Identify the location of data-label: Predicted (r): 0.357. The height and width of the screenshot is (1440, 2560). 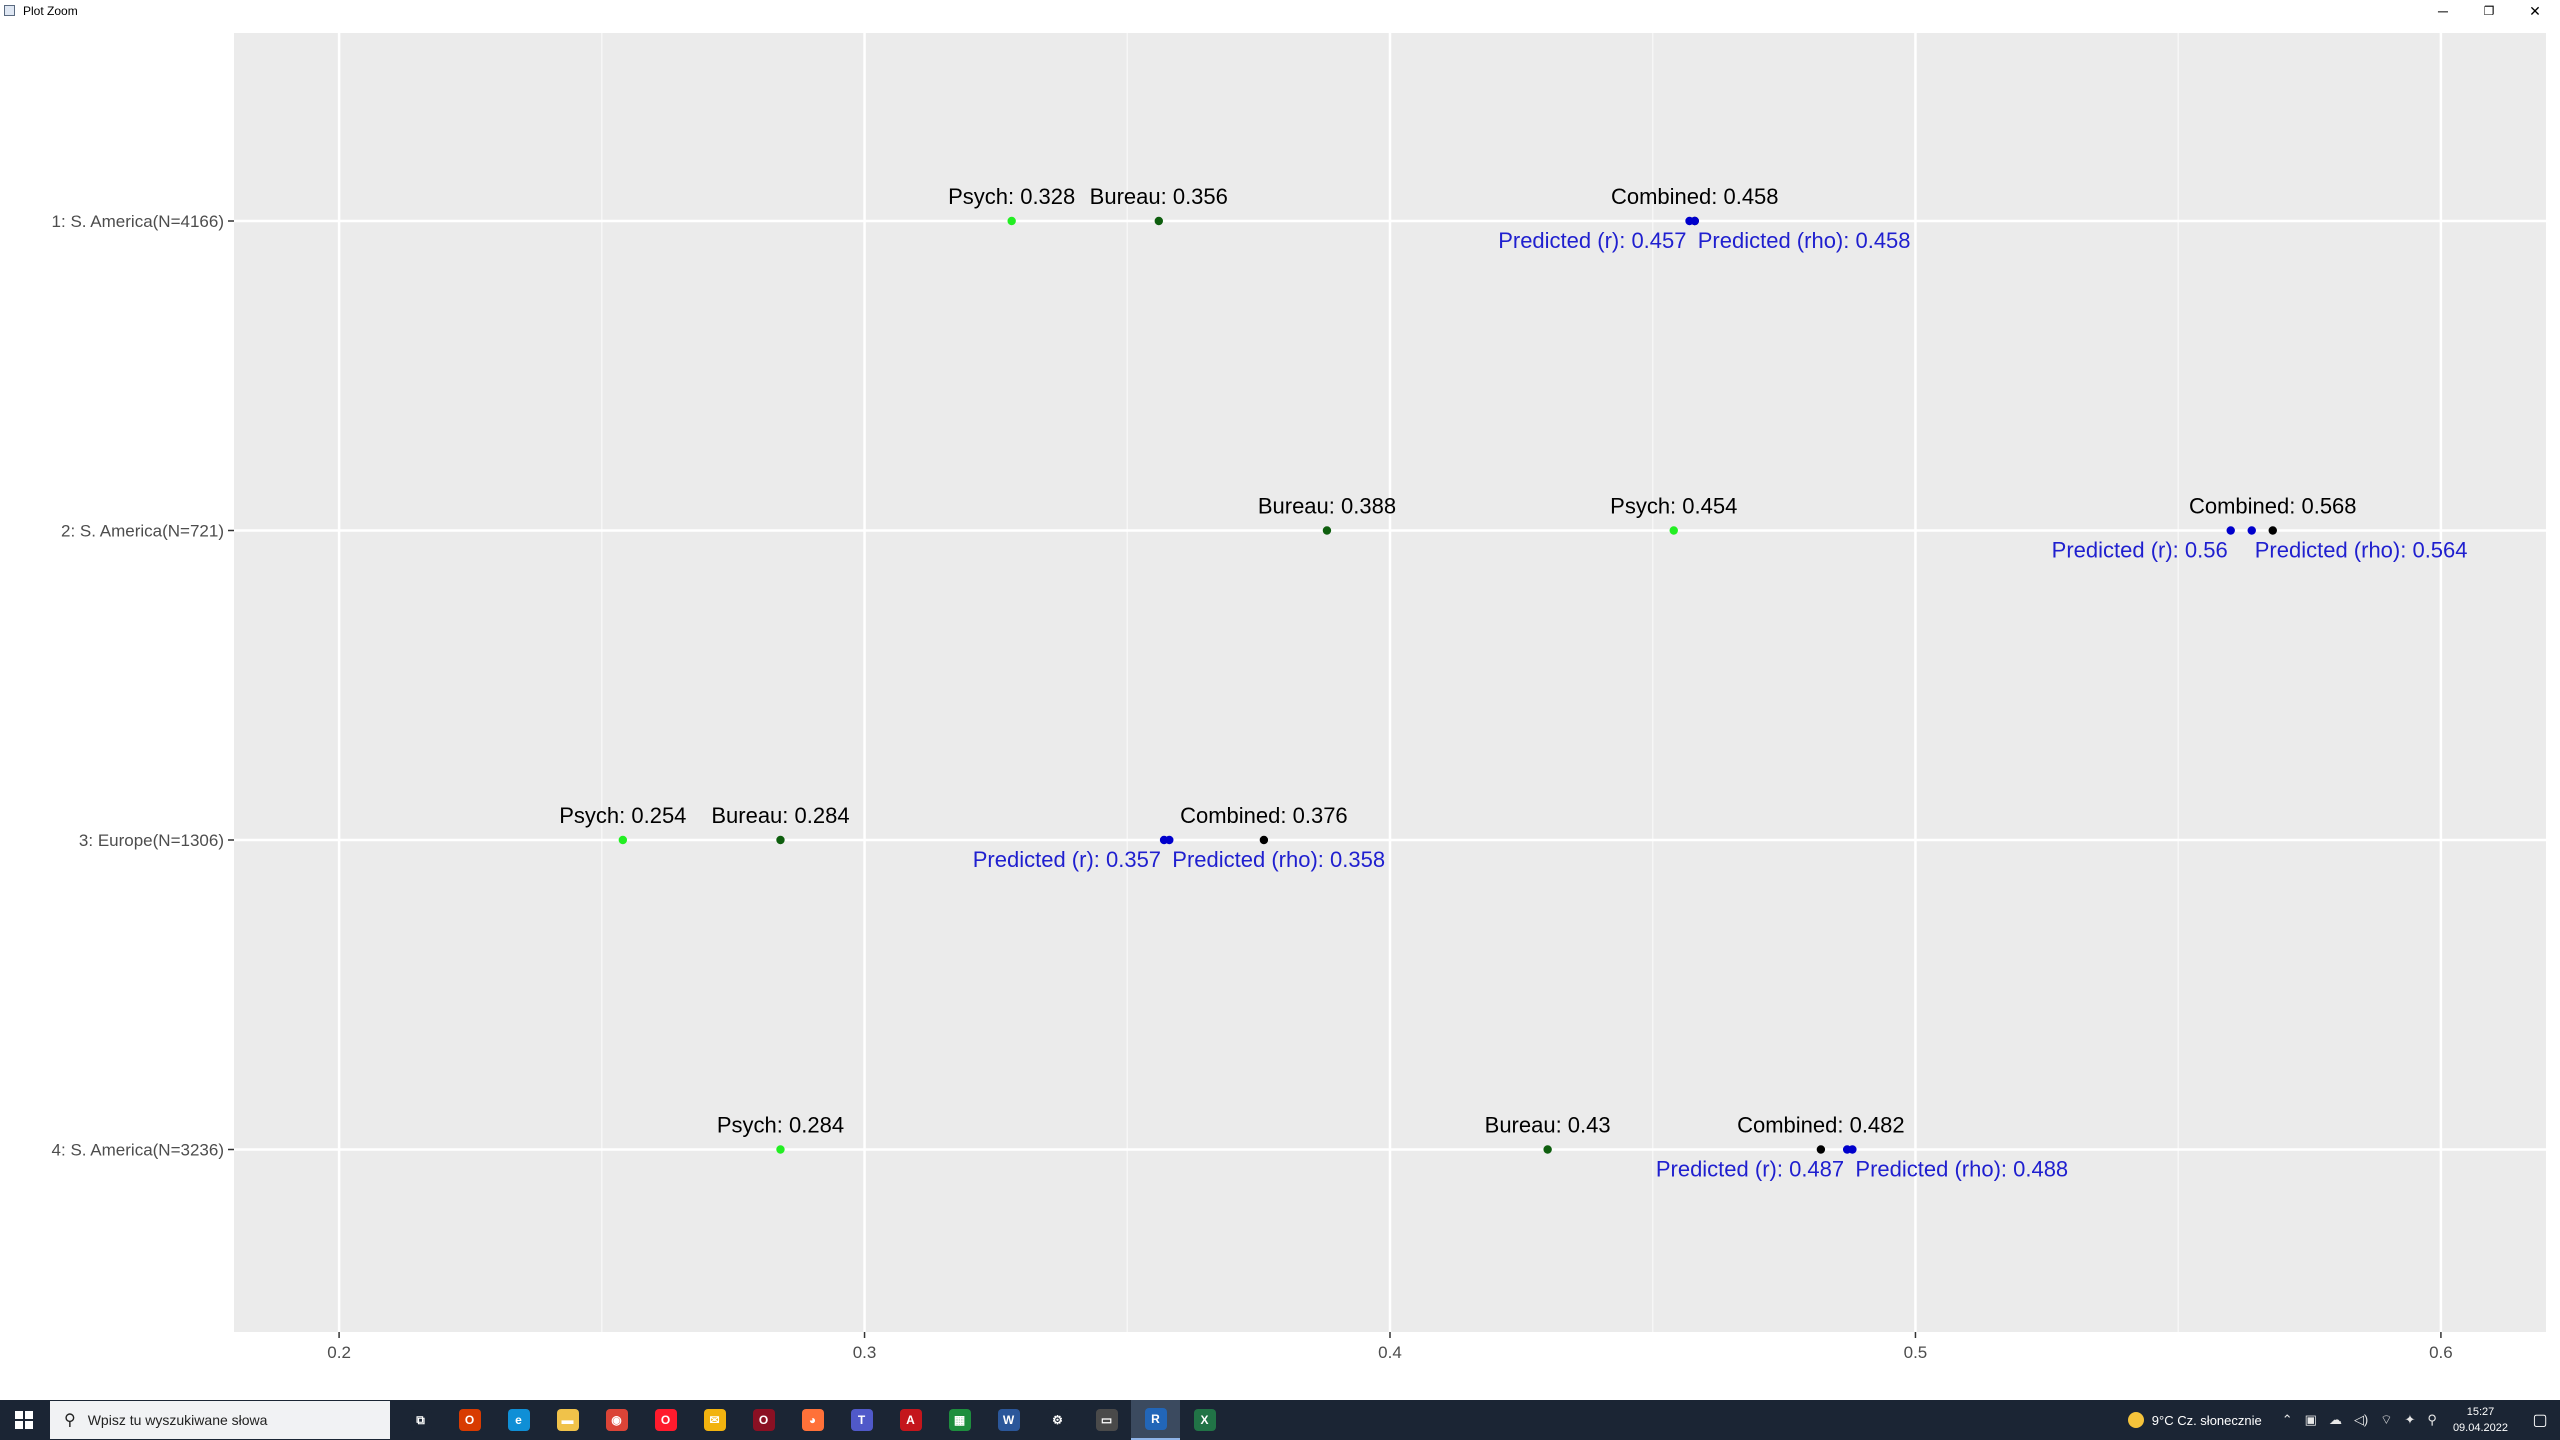
(1067, 859).